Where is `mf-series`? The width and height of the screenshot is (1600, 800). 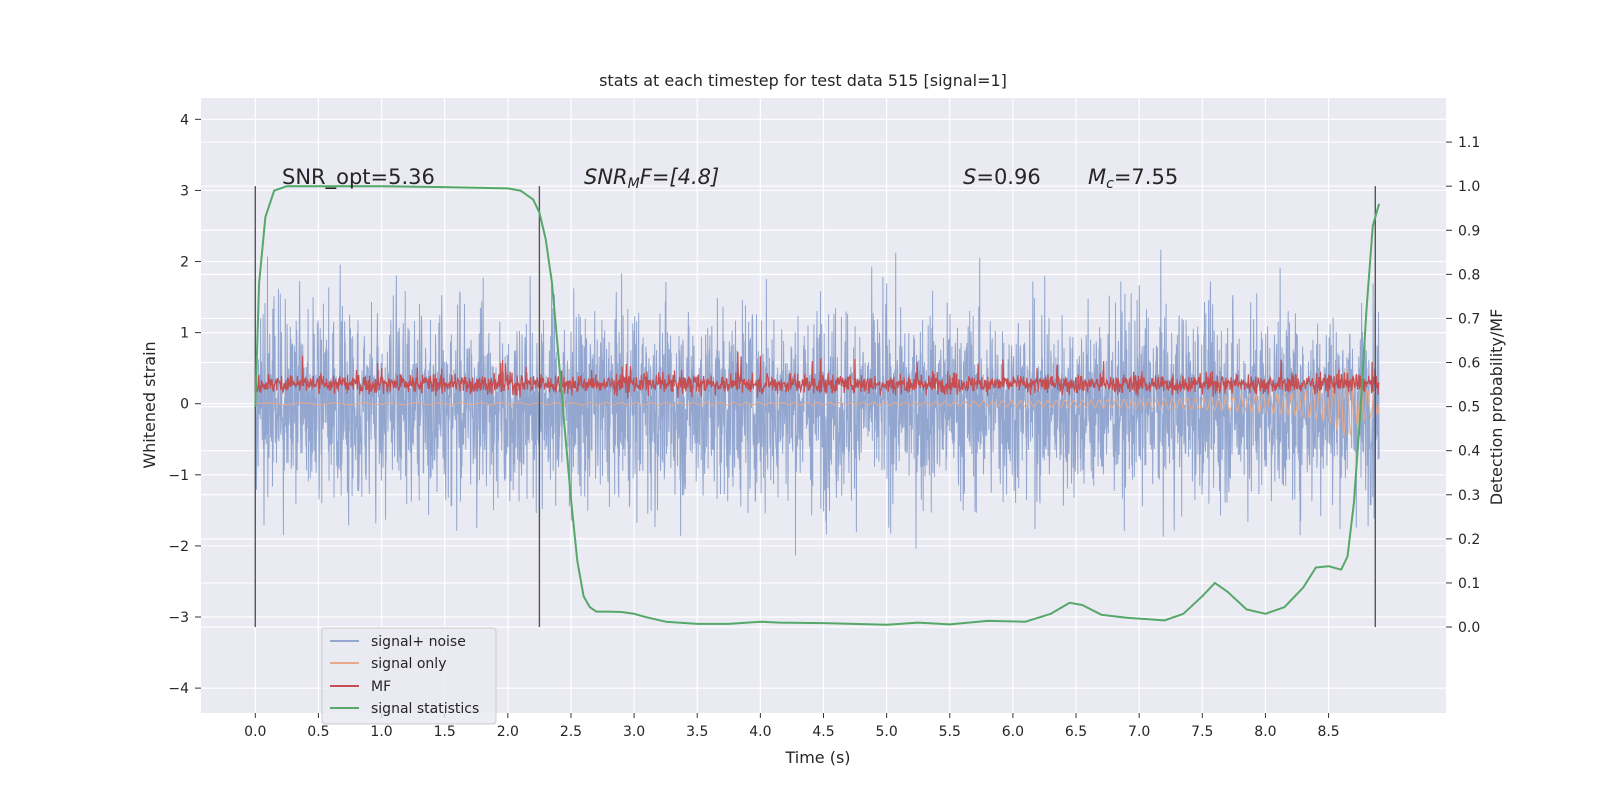
mf-series is located at coordinates (817, 375).